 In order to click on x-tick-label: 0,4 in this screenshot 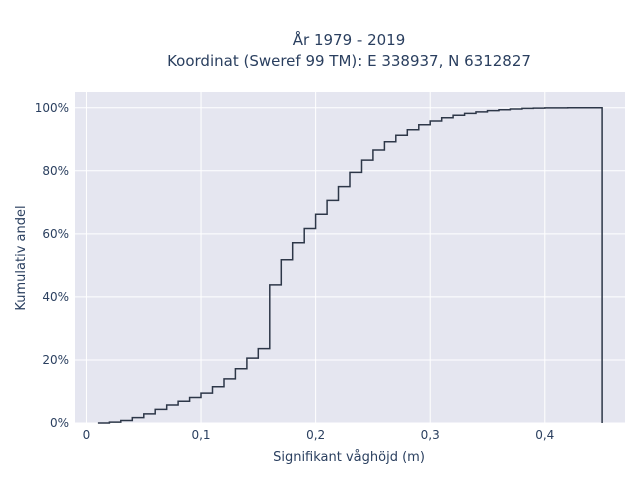, I will do `click(544, 435)`.